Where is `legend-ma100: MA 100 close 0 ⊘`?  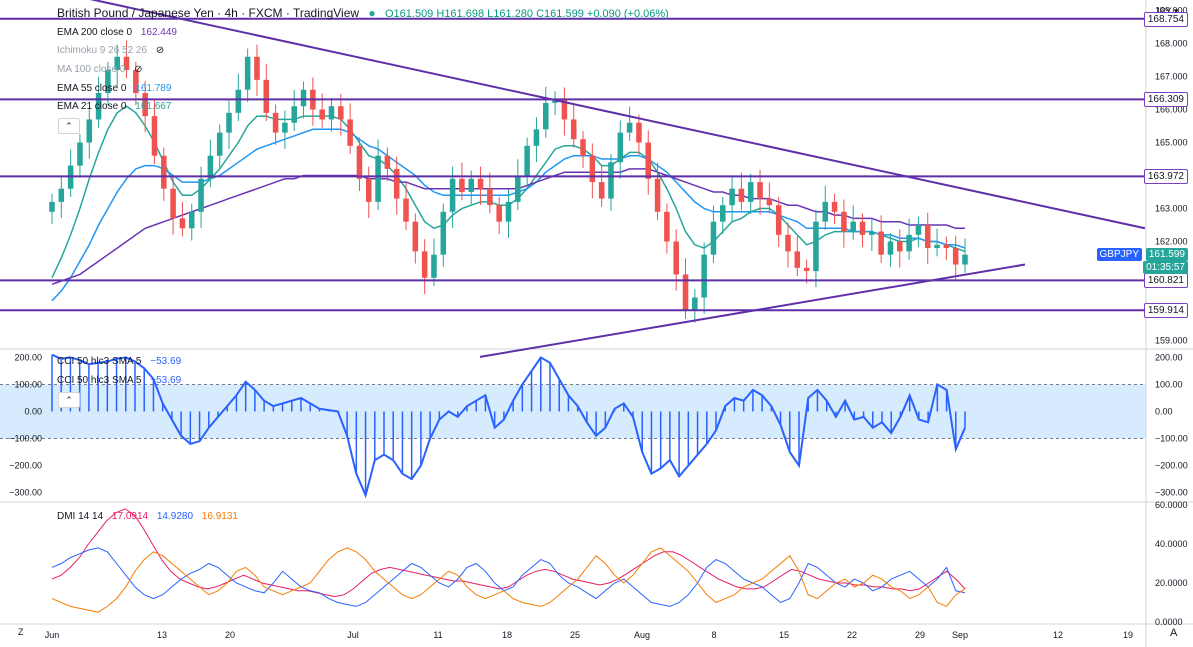 legend-ma100: MA 100 close 0 ⊘ is located at coordinates (100, 69).